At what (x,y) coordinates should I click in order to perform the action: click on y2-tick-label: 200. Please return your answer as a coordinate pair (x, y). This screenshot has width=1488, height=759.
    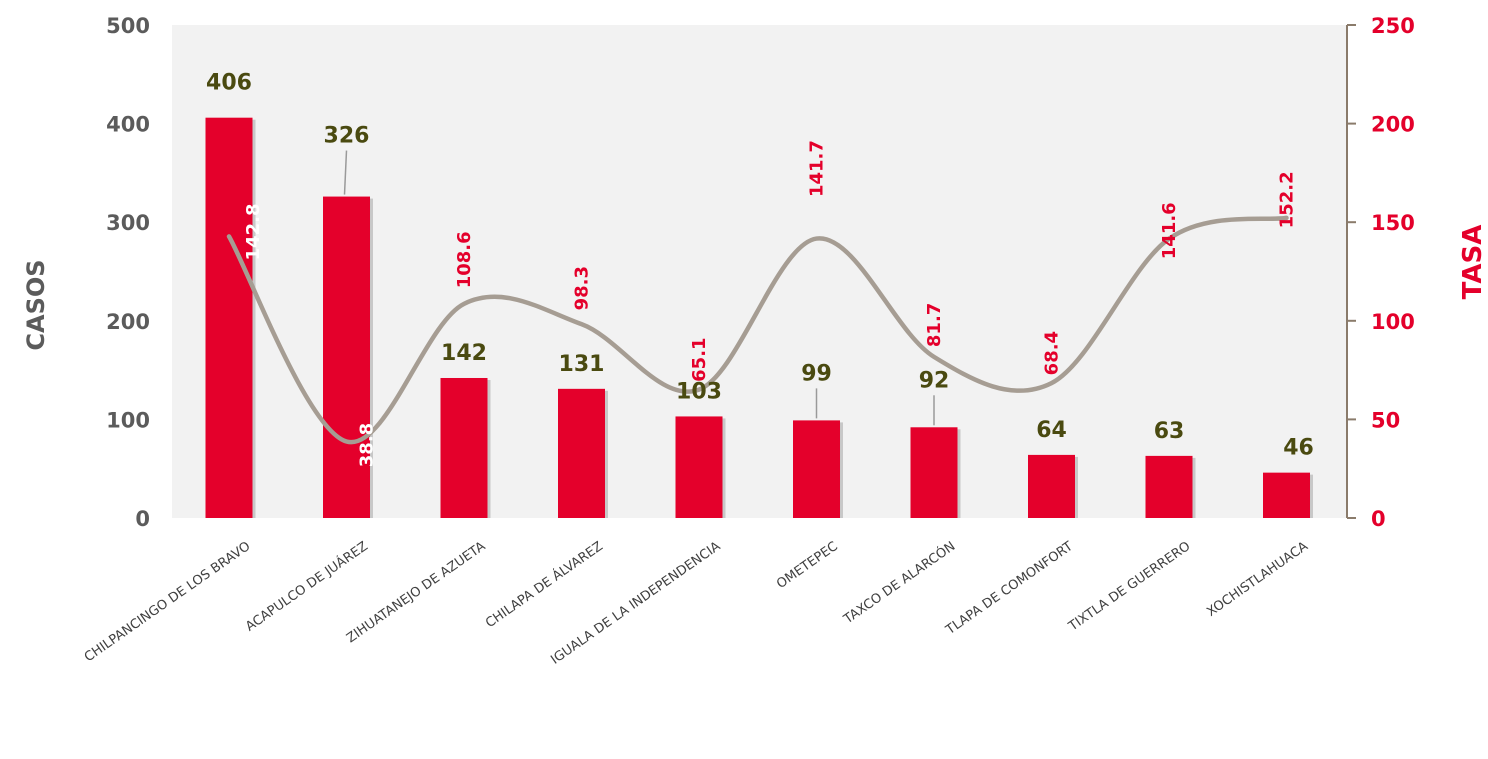
    Looking at the image, I should click on (1393, 125).